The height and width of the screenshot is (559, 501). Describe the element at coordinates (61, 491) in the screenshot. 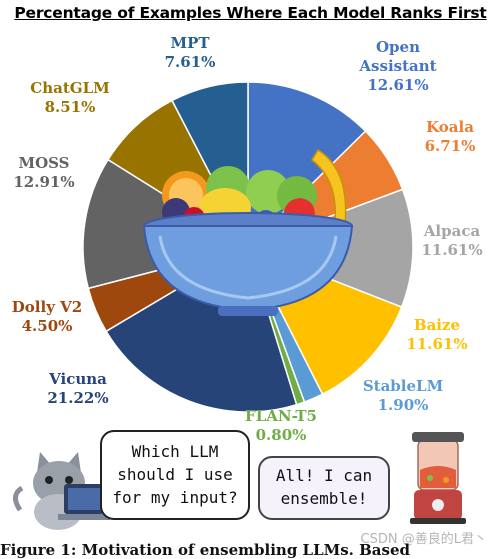

I see `cat-illustration` at that location.